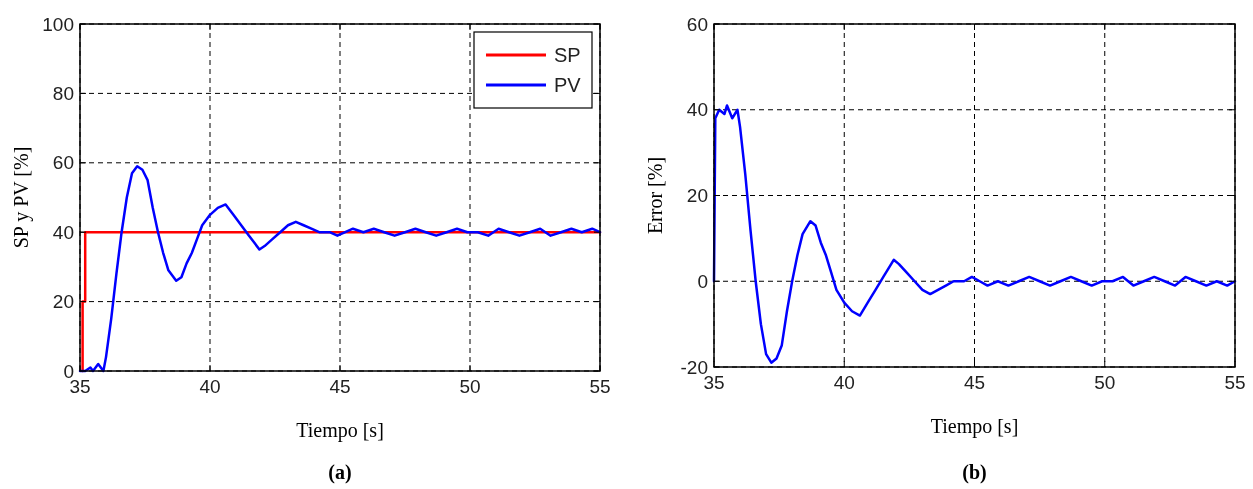  Describe the element at coordinates (568, 85) in the screenshot. I see `legend-label: PV` at that location.